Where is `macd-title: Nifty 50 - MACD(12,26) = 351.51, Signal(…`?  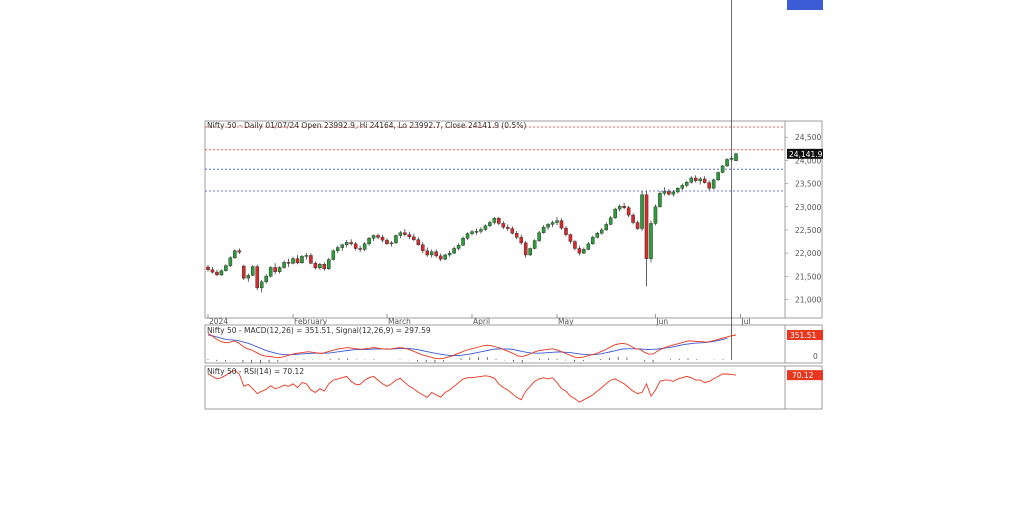 macd-title: Nifty 50 - MACD(12,26) = 351.51, Signal(… is located at coordinates (319, 330).